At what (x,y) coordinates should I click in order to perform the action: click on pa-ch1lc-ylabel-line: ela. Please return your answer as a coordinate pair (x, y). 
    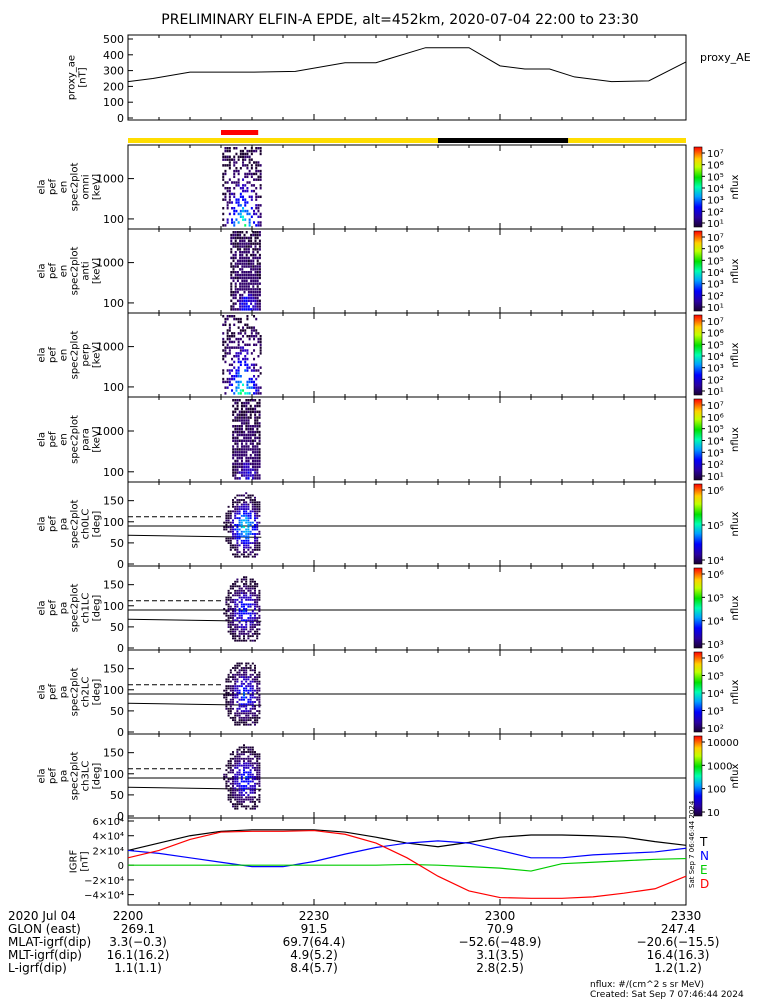
    Looking at the image, I should click on (42, 607).